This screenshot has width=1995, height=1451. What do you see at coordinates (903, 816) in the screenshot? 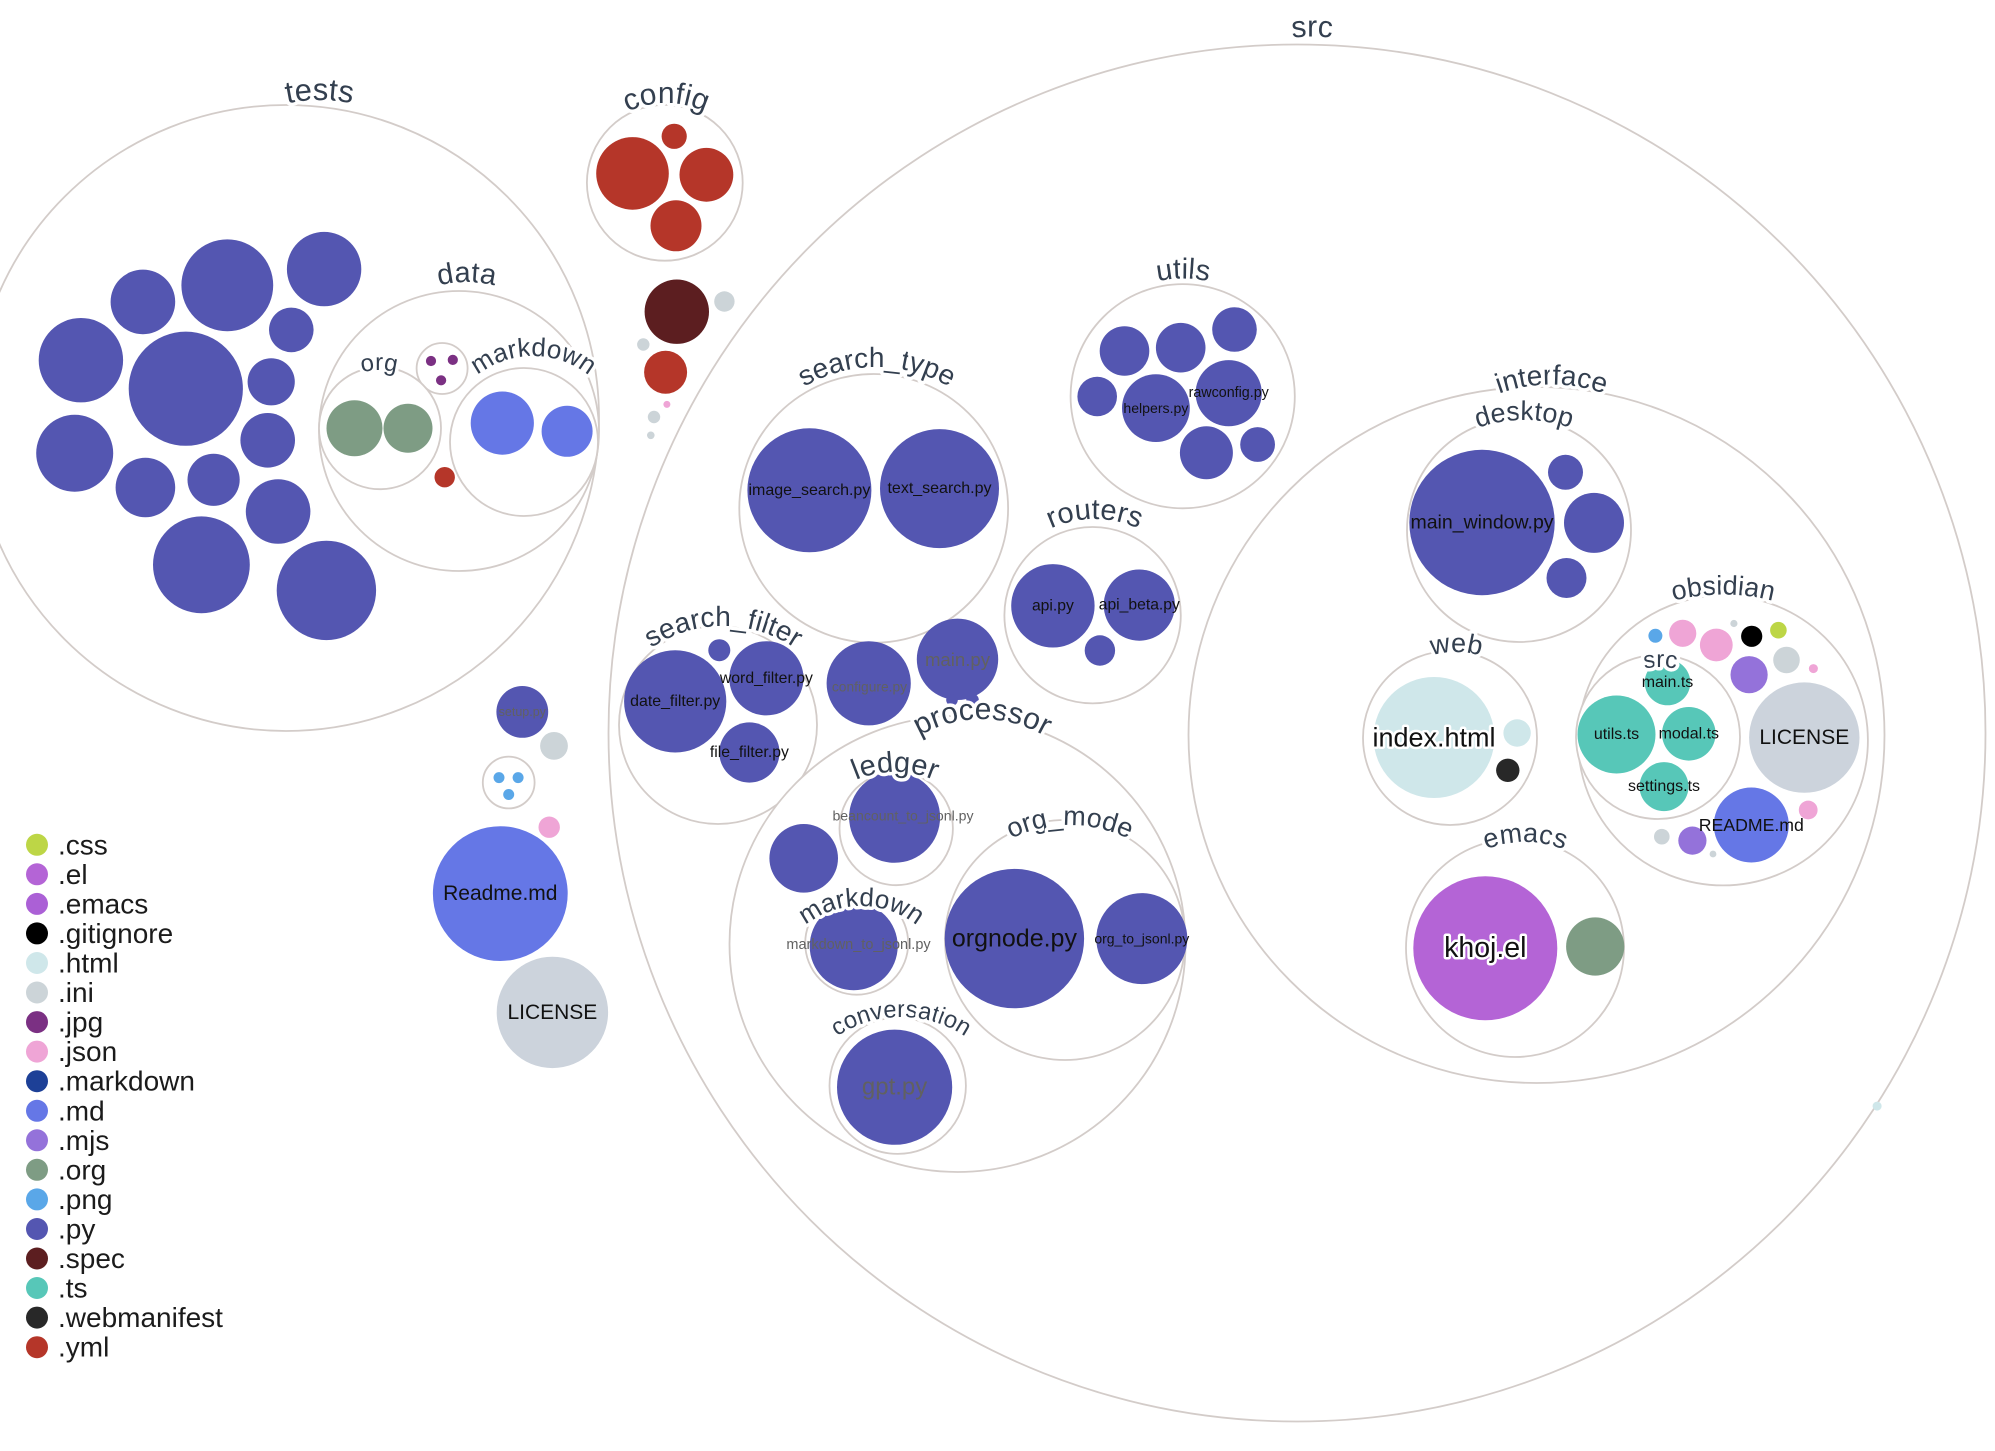
I see `svg-text: beancount_to_jsonl.py` at bounding box center [903, 816].